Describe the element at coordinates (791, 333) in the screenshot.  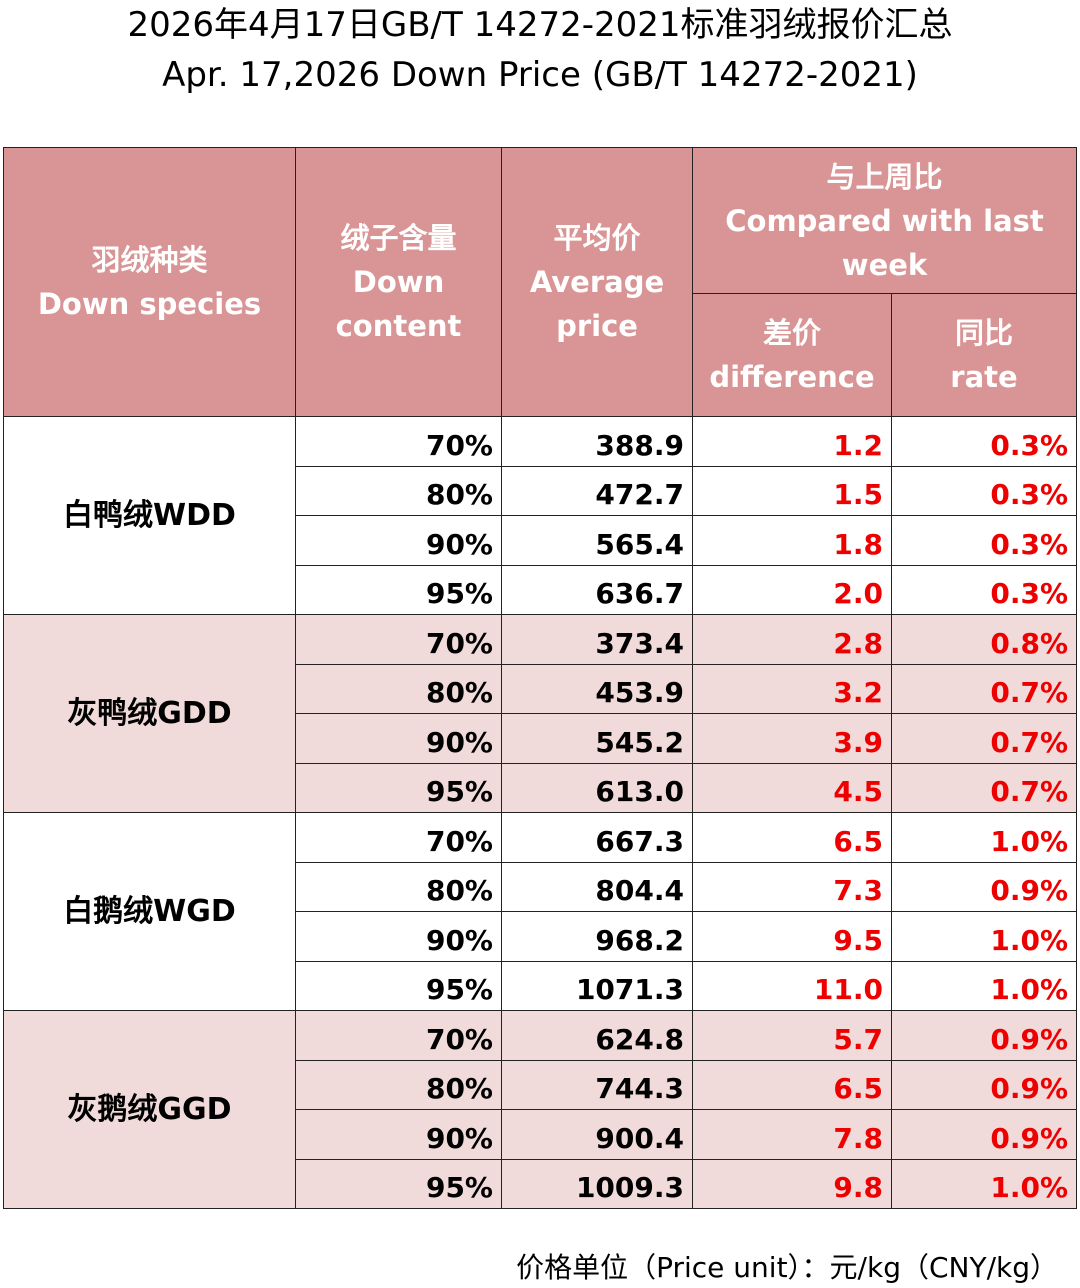
I see `header-diff-cn: 差价` at that location.